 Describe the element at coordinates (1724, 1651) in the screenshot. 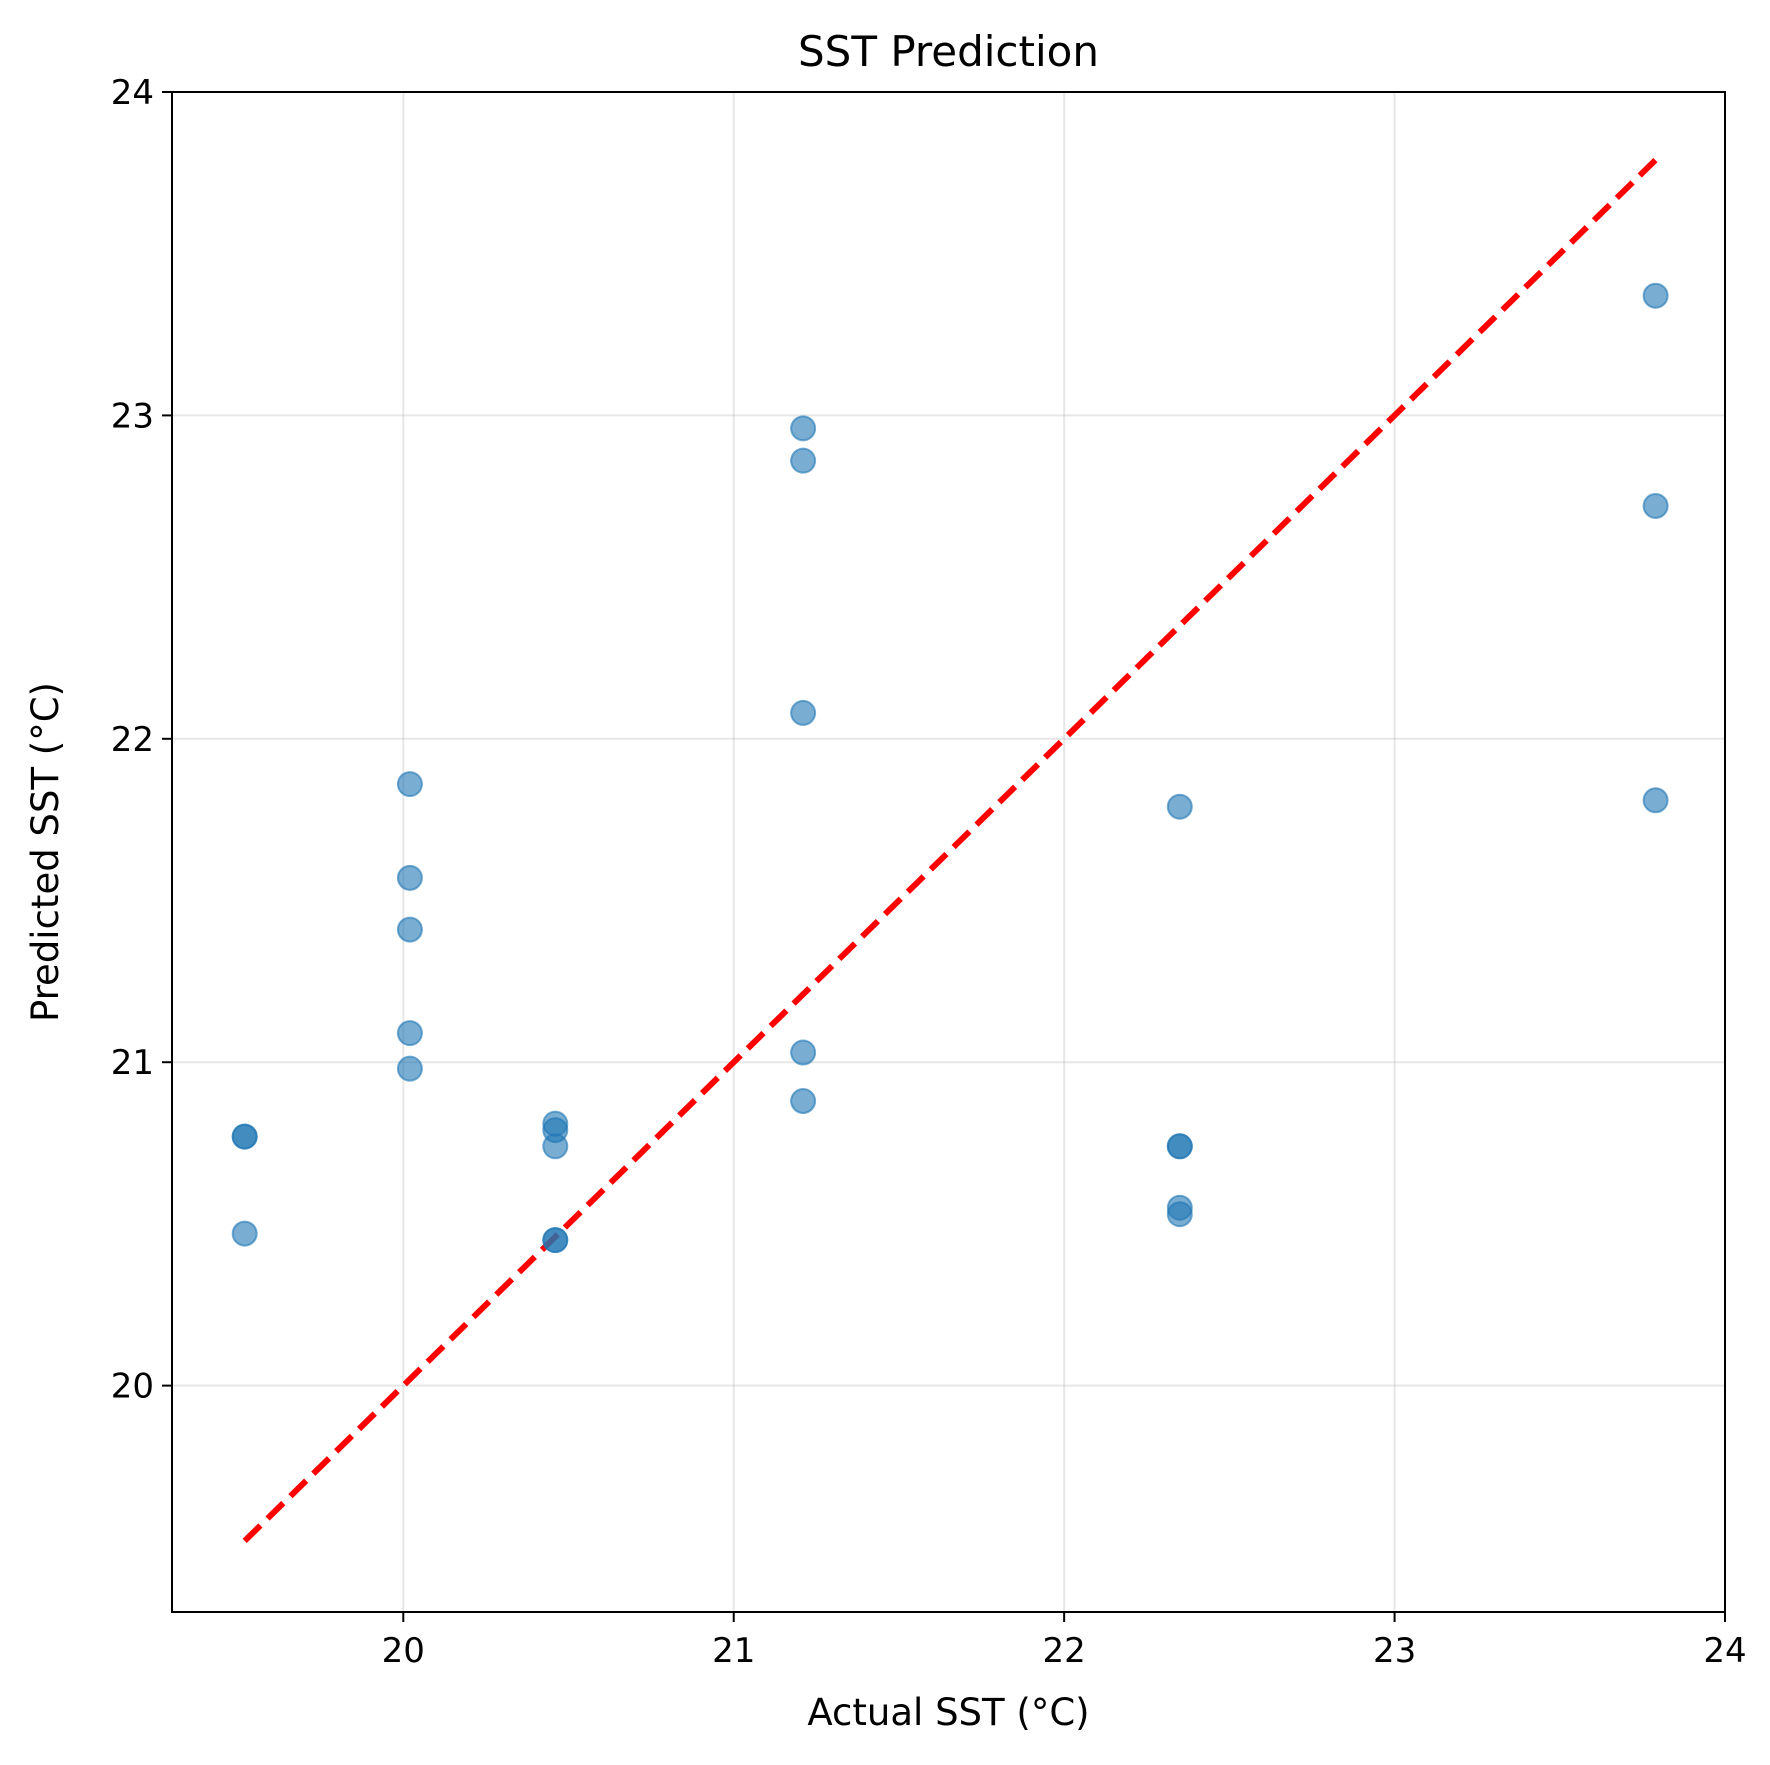

I see `x-tick-label: 24` at that location.